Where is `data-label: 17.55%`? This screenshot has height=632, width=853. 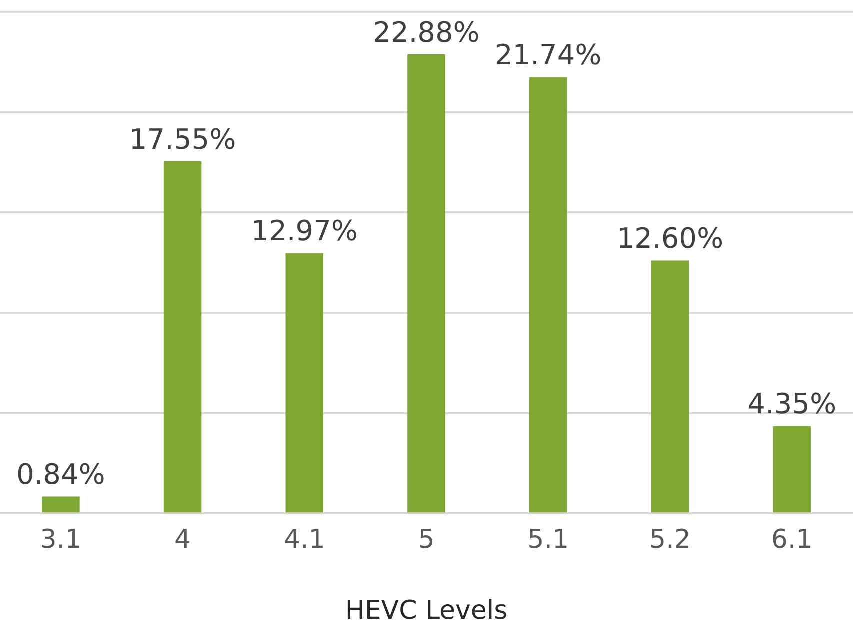
data-label: 17.55% is located at coordinates (182, 139).